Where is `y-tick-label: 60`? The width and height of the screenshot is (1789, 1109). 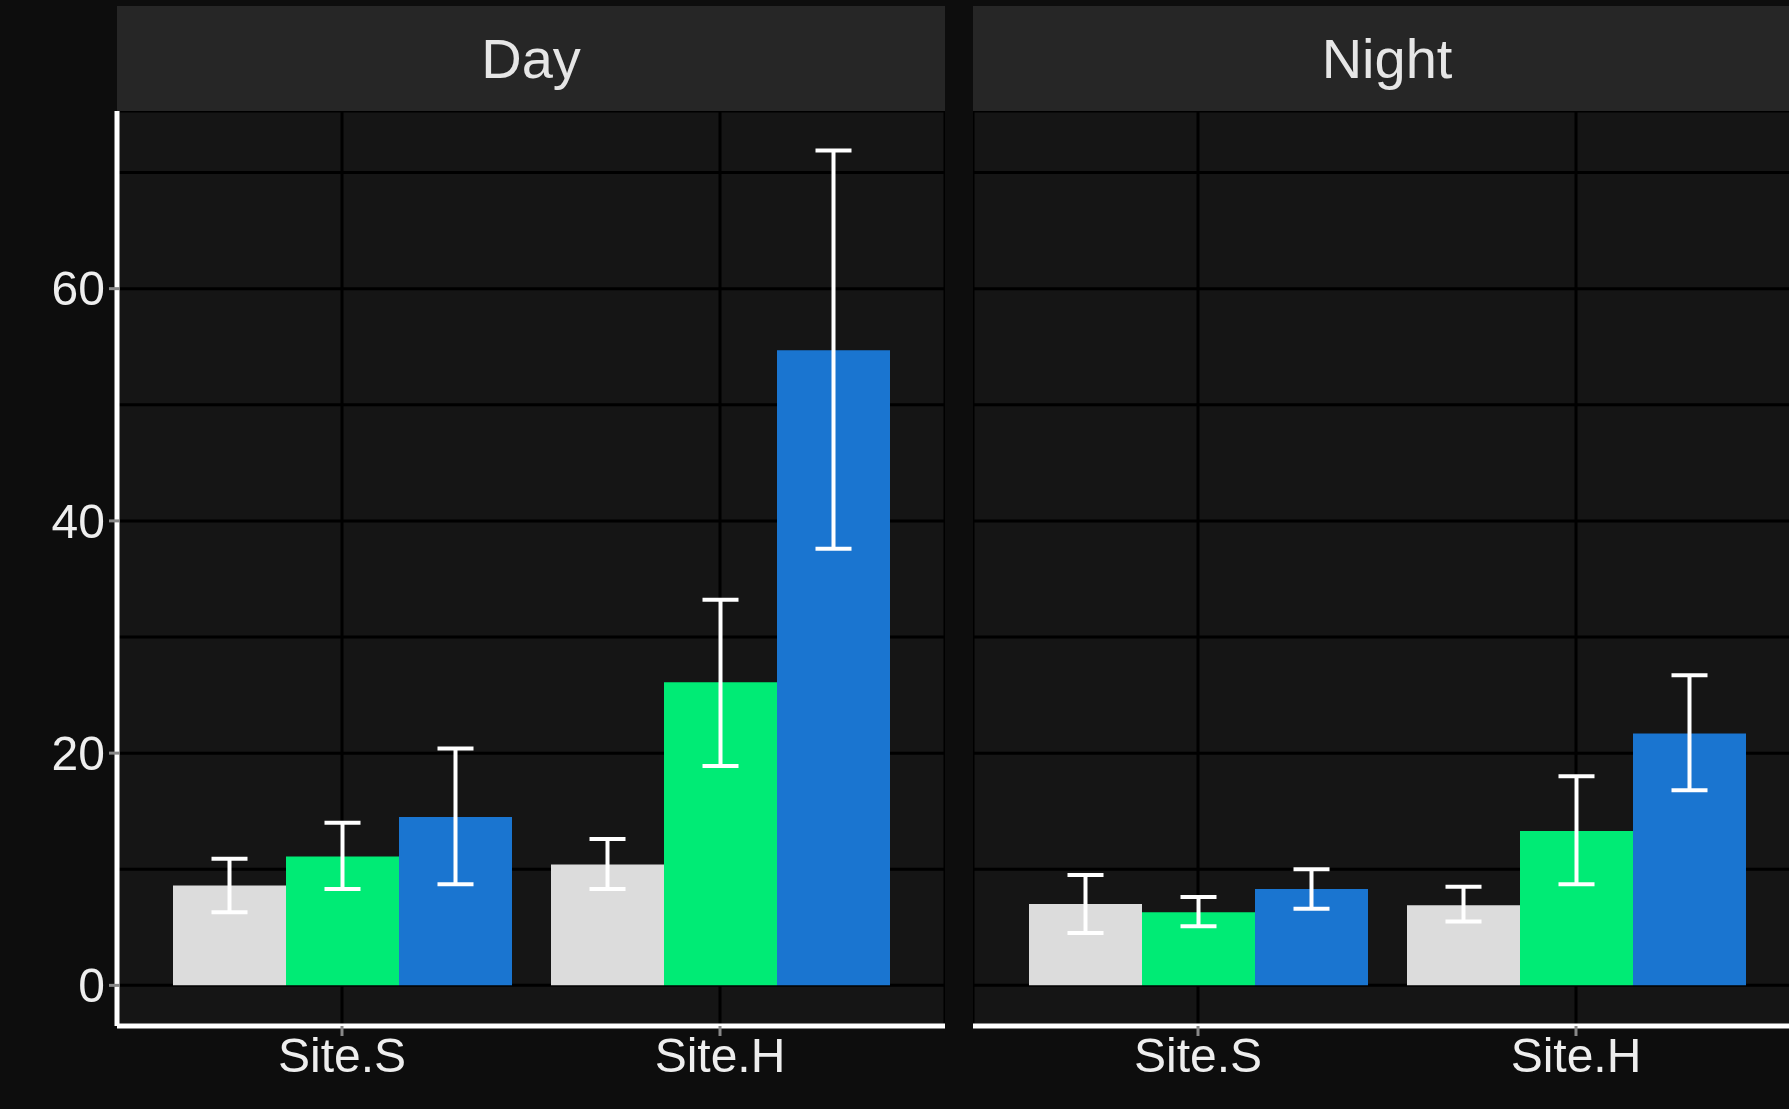
y-tick-label: 60 is located at coordinates (78, 289).